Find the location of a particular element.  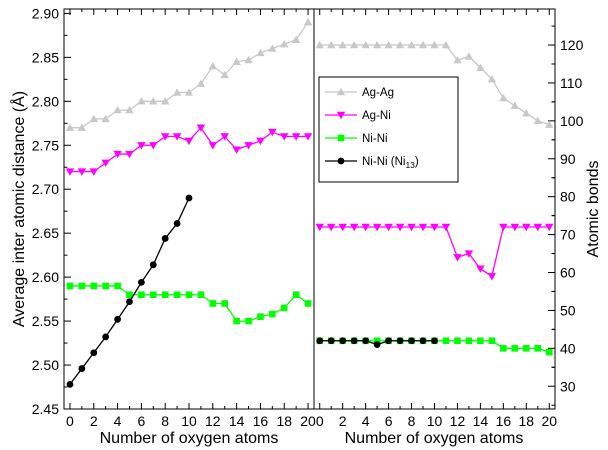

series-ag-ag is located at coordinates (434, 84).